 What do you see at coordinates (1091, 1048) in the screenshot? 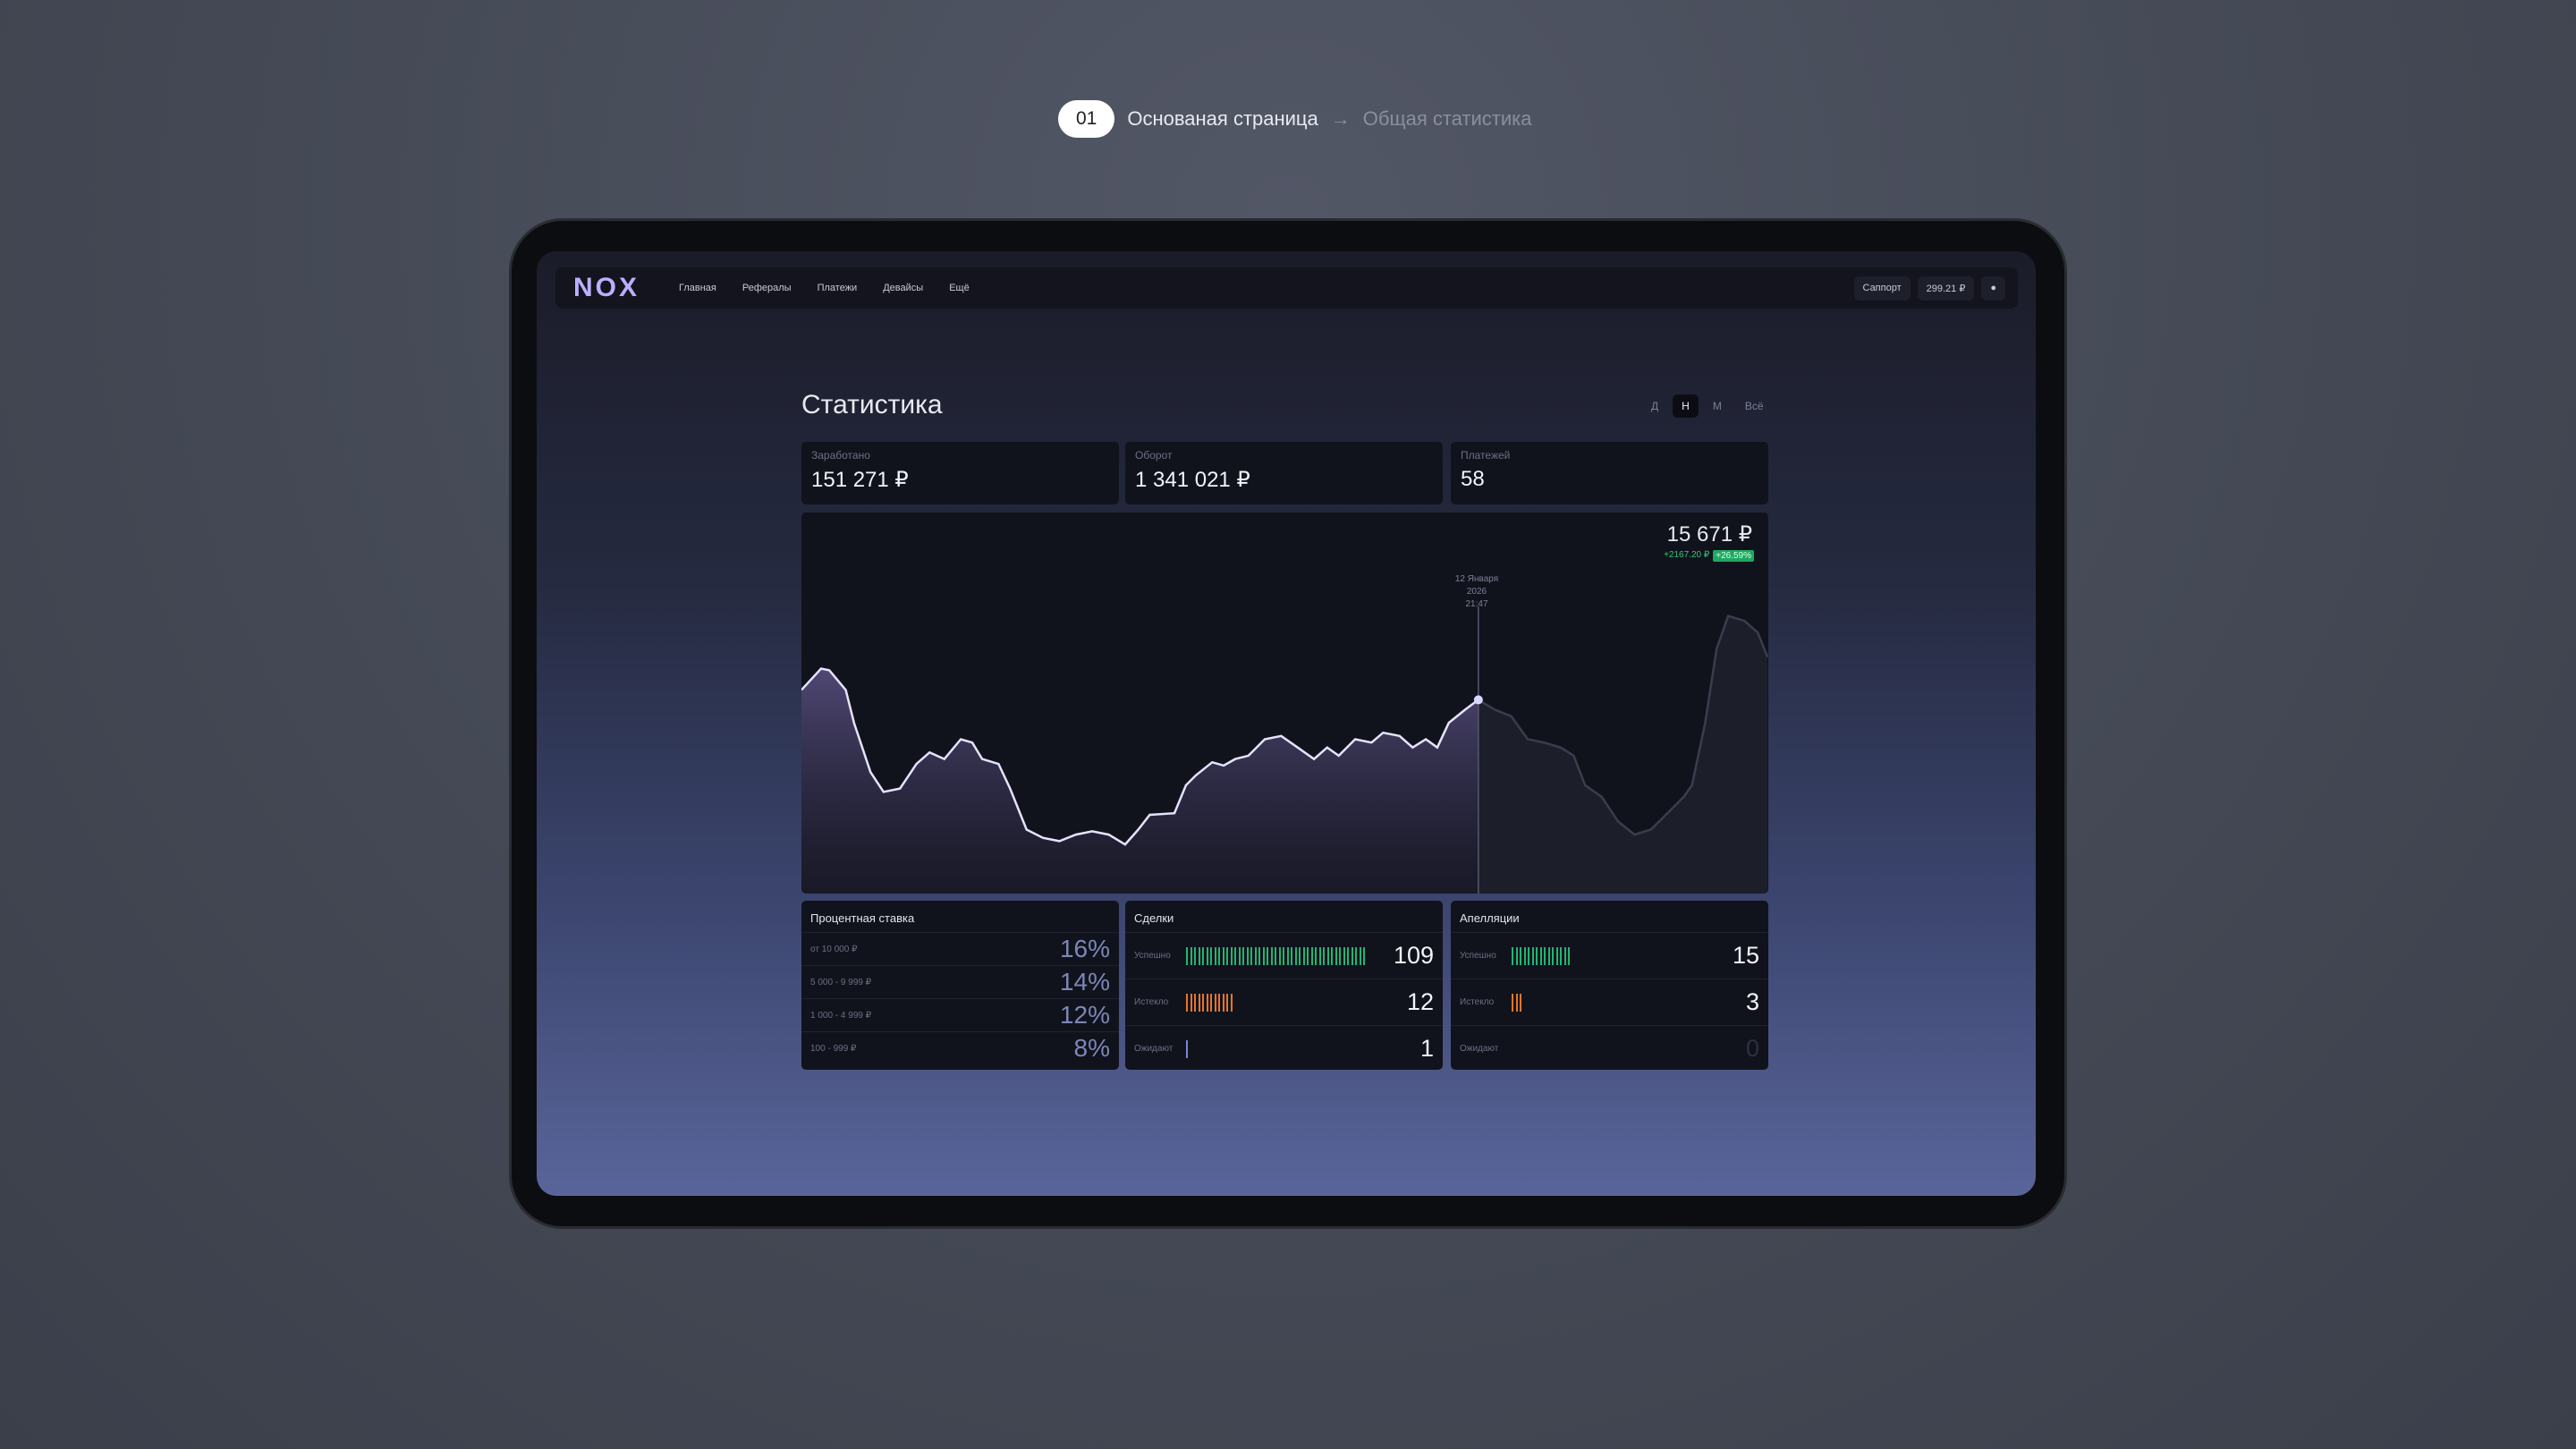
I see `rate-value: 8%` at bounding box center [1091, 1048].